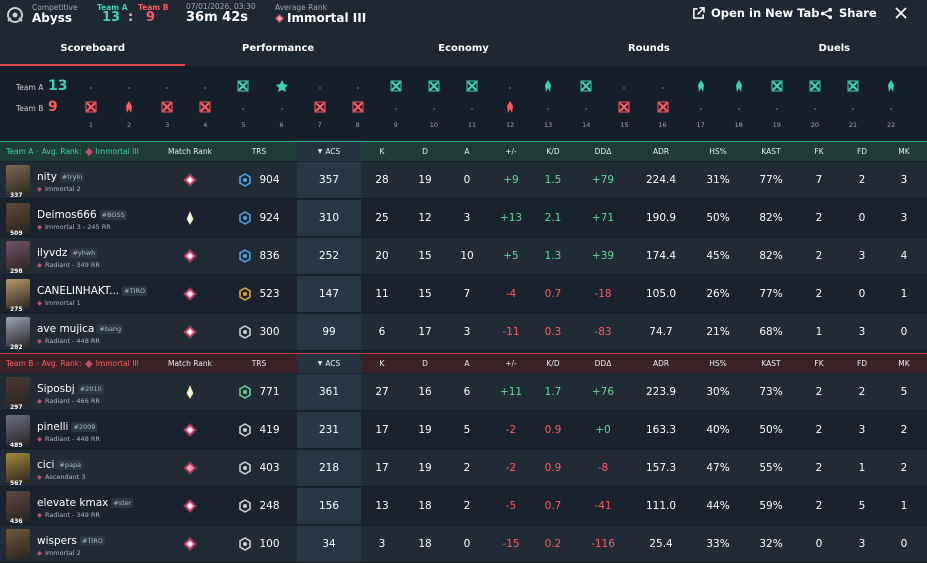  What do you see at coordinates (771, 392) in the screenshot?
I see `stat-kast: 73%` at bounding box center [771, 392].